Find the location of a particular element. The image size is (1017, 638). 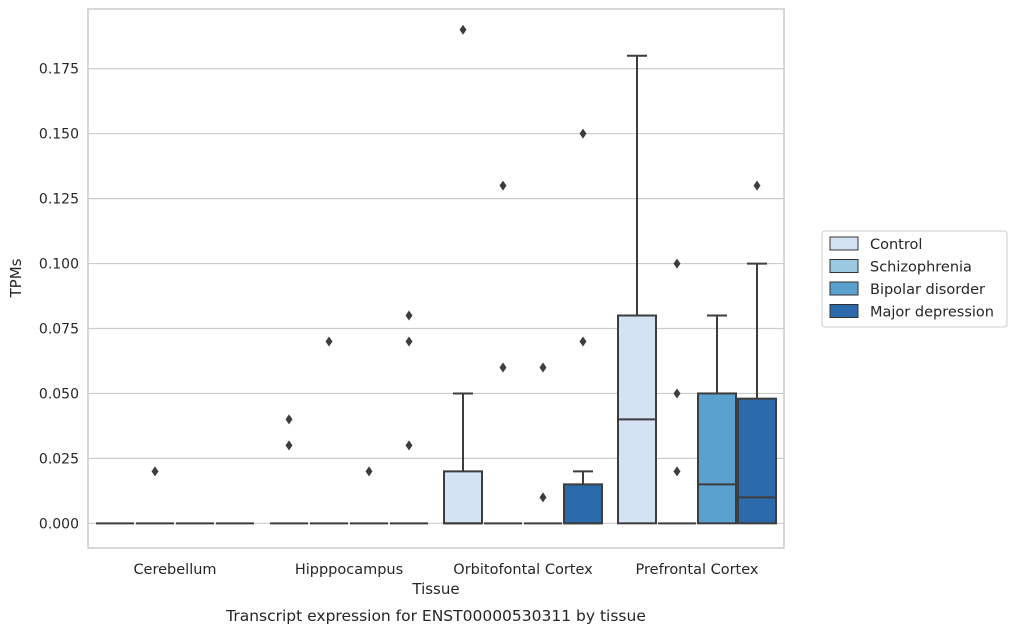

x-tick-label: Prefrontal Cortex is located at coordinates (697, 570).